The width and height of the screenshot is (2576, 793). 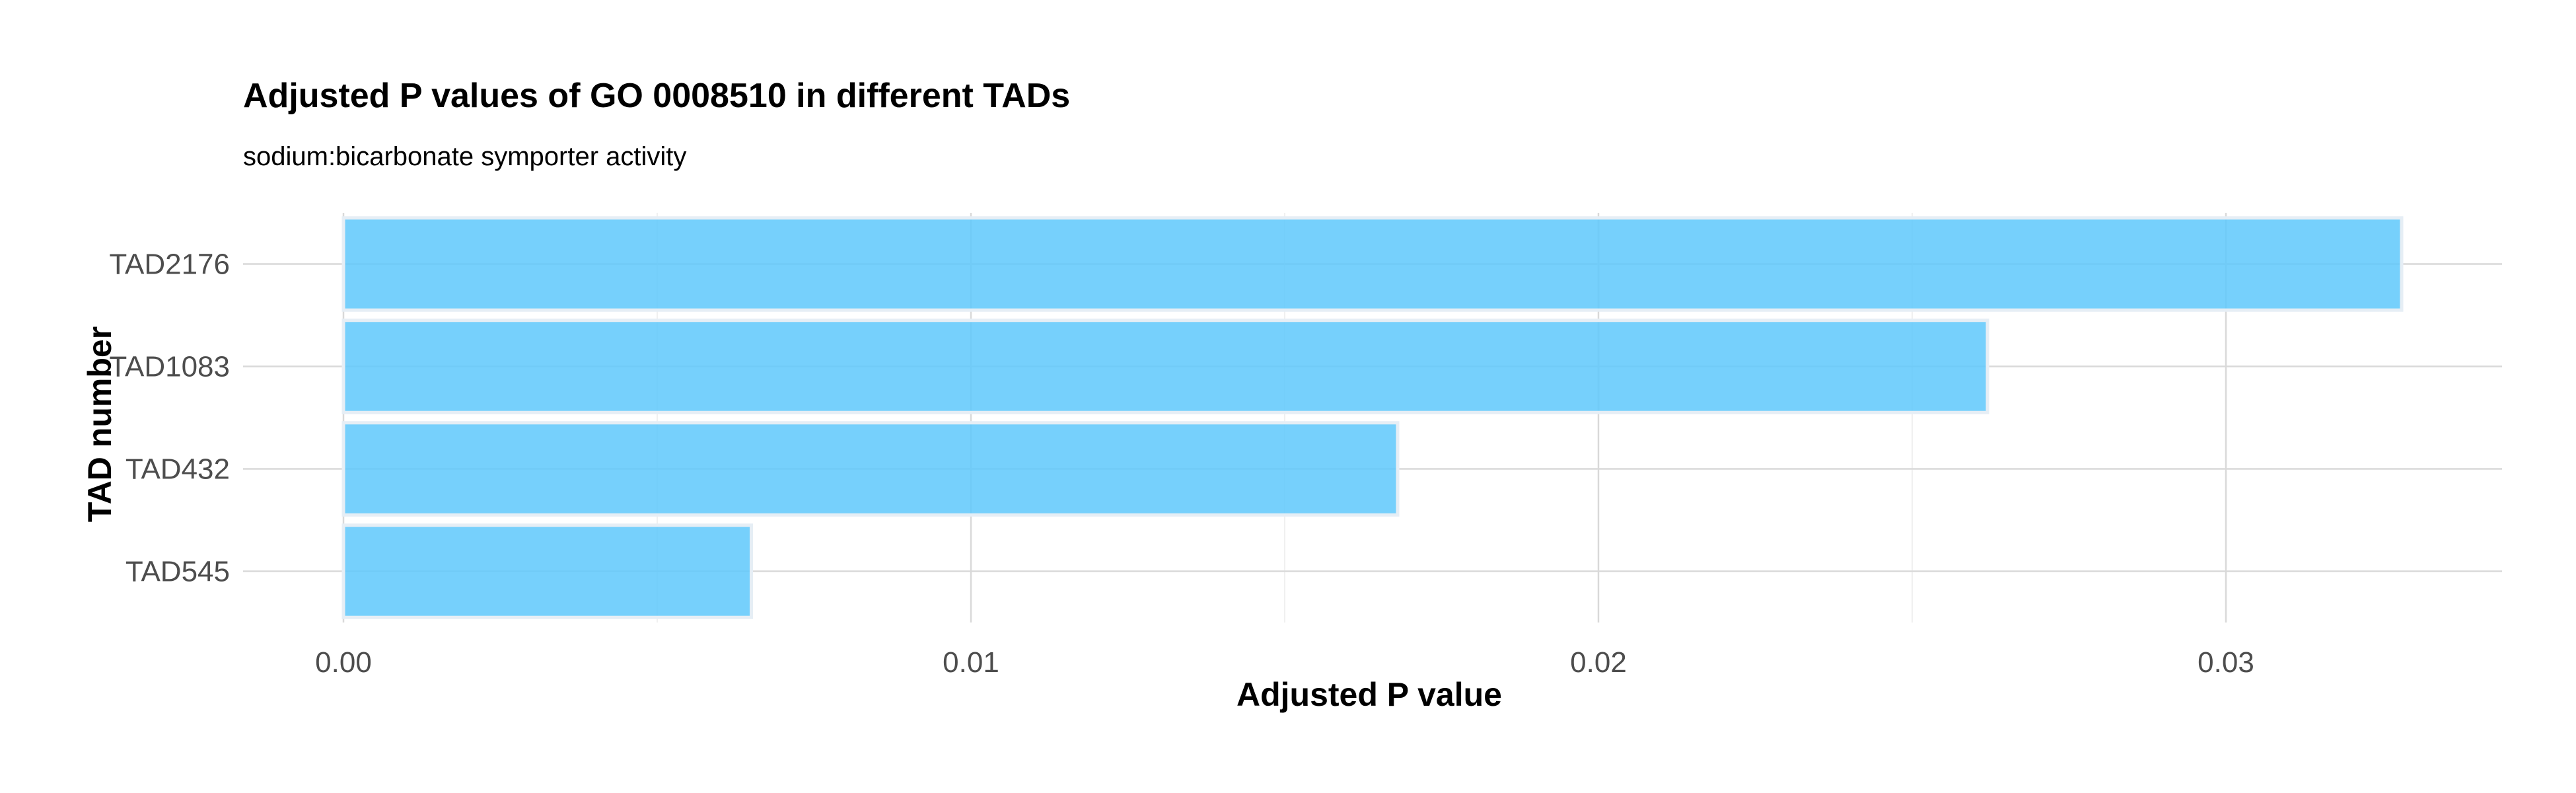 What do you see at coordinates (1165, 366) in the screenshot?
I see `bar-tad1083` at bounding box center [1165, 366].